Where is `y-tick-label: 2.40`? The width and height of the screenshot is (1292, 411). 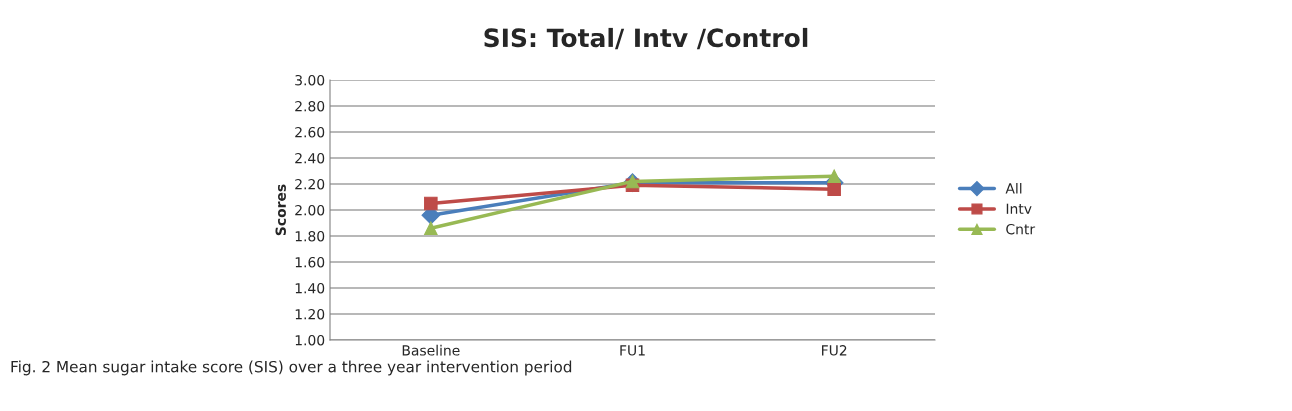 y-tick-label: 2.40 is located at coordinates (310, 158).